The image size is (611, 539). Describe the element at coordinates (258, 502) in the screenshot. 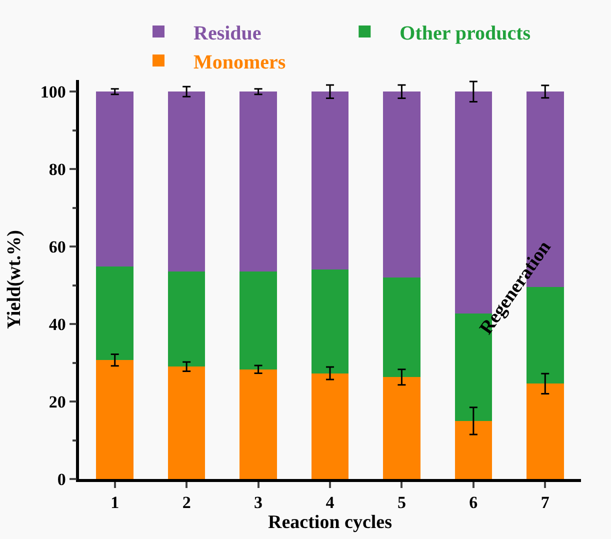

I see `x-tick-label: 3` at that location.